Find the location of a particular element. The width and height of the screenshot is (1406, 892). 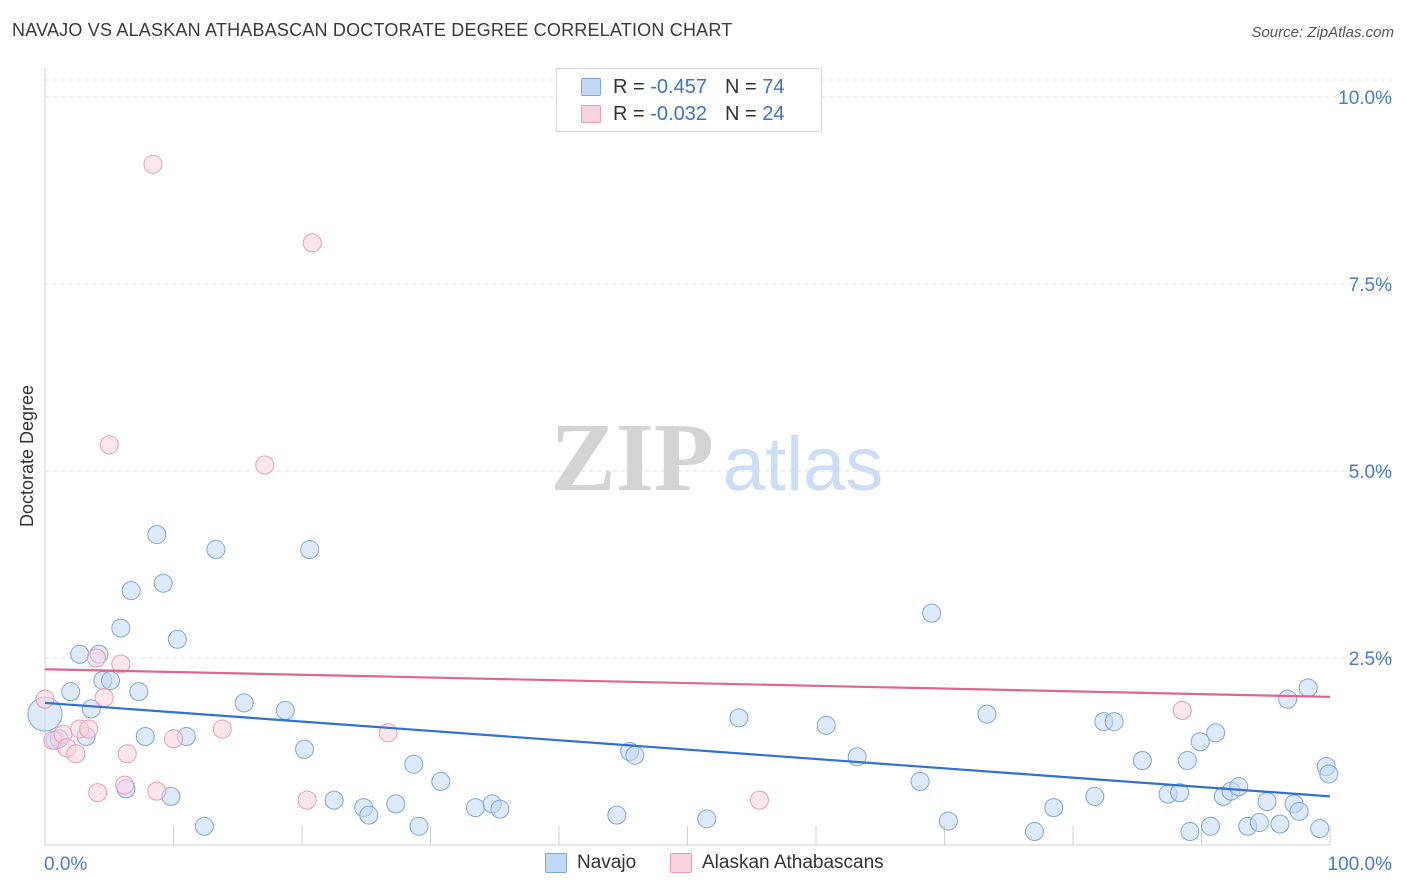

legend-n-label: N = is located at coordinates (740, 113).